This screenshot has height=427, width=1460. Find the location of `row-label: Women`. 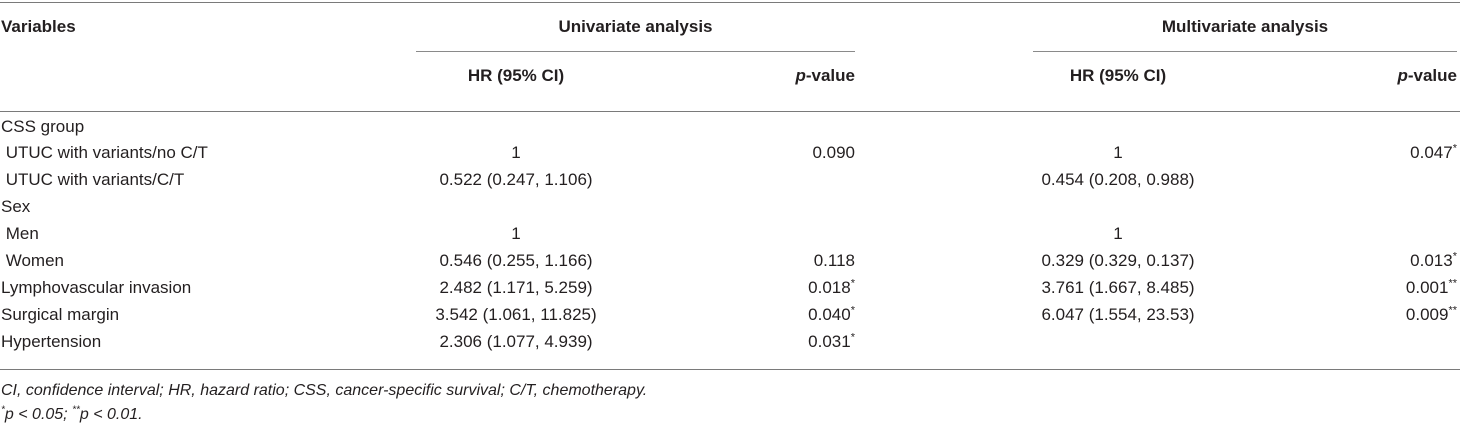

row-label: Women is located at coordinates (32, 260).